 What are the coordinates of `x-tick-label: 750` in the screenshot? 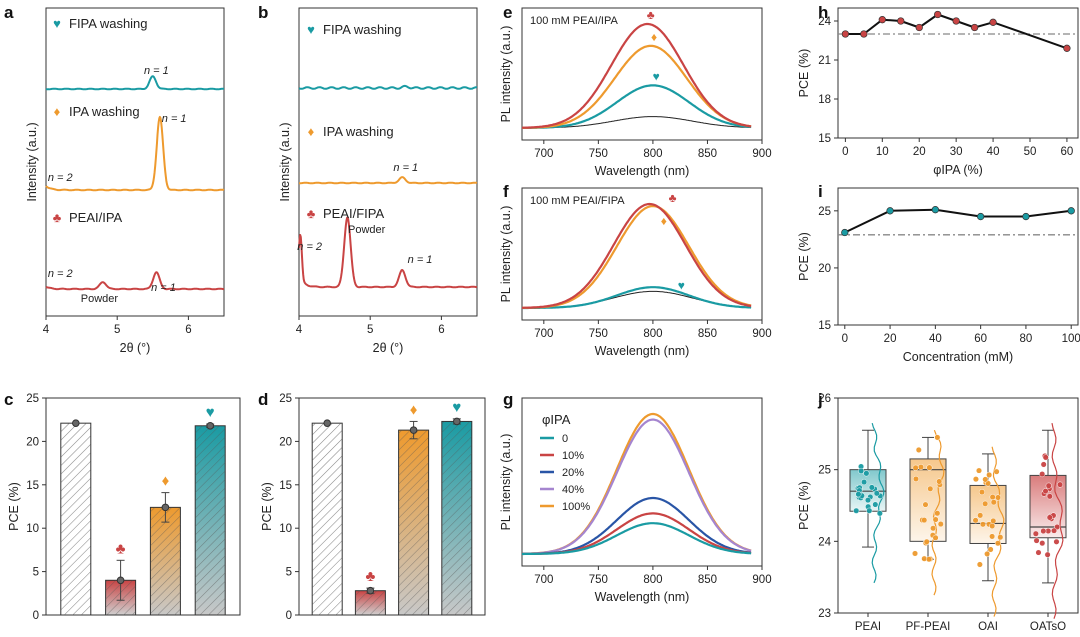 It's located at (598, 334).